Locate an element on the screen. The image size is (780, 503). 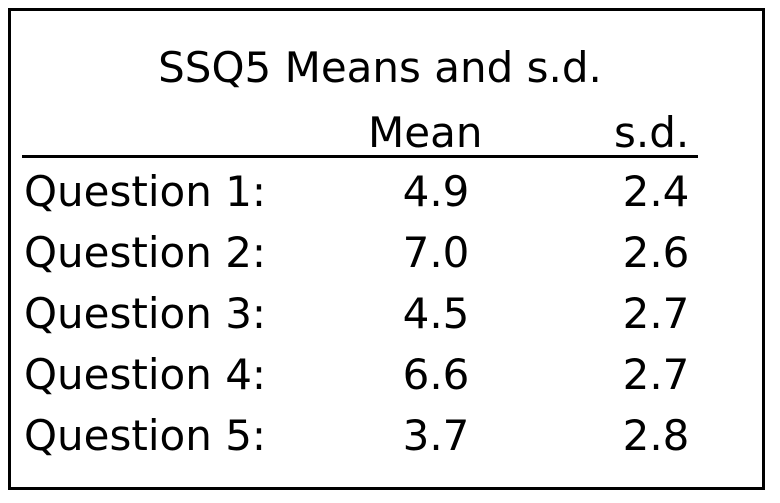
question-label: Question 5: is located at coordinates (145, 435).